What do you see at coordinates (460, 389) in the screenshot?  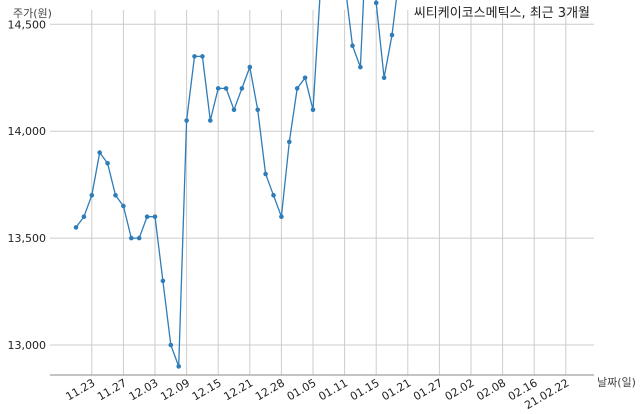 I see `x-tick-label: 02.02` at bounding box center [460, 389].